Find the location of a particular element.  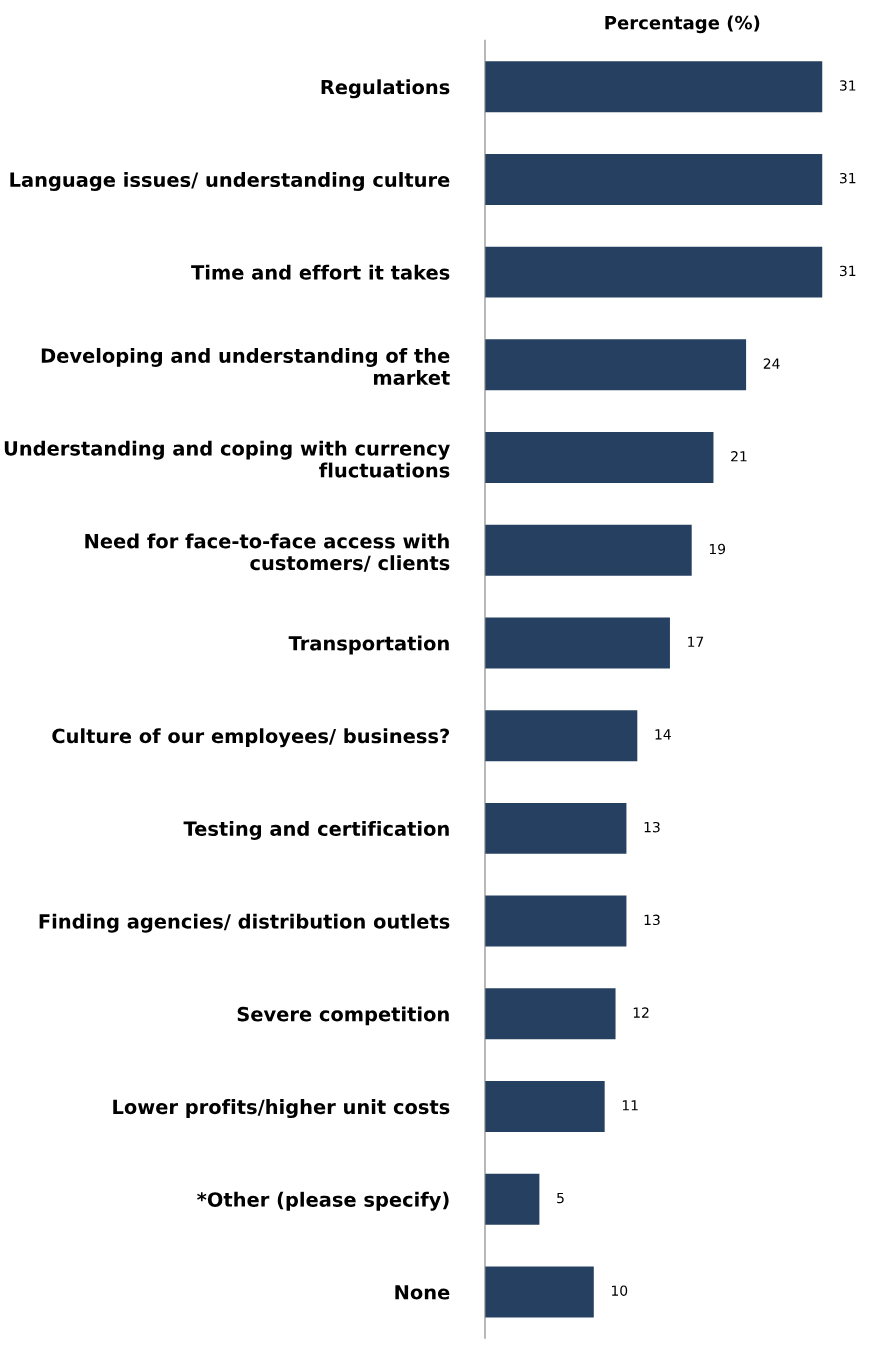

data-label: 17 is located at coordinates (696, 641).